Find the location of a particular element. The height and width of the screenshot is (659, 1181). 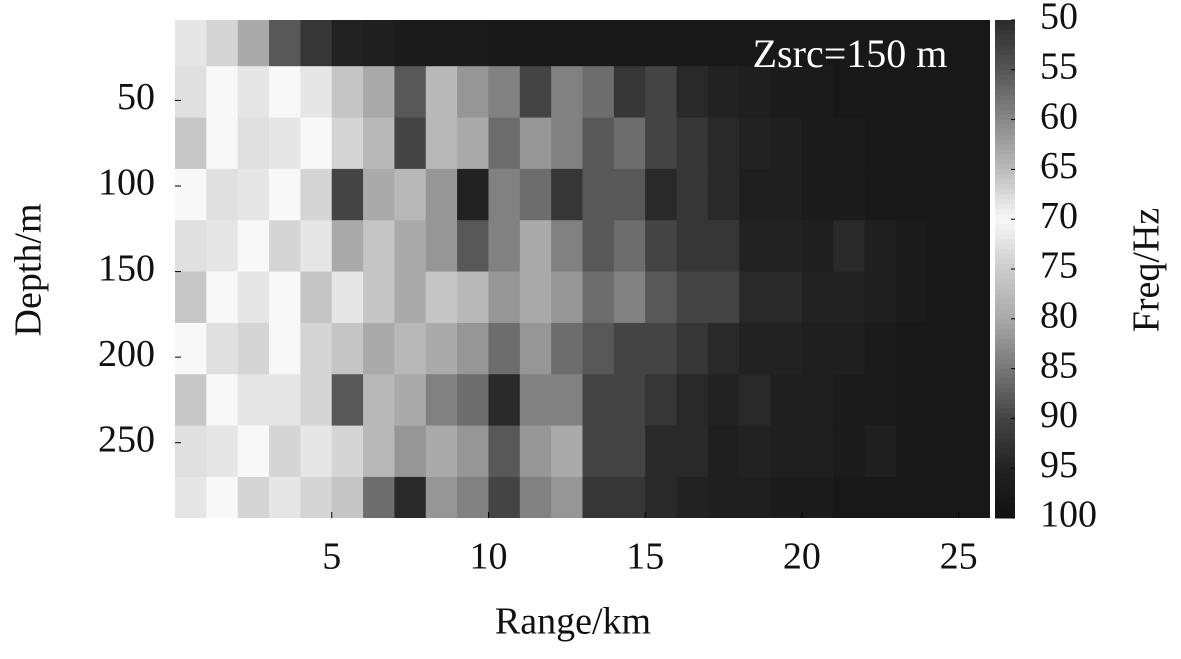

y-tick-label: 250 is located at coordinates (126, 439).